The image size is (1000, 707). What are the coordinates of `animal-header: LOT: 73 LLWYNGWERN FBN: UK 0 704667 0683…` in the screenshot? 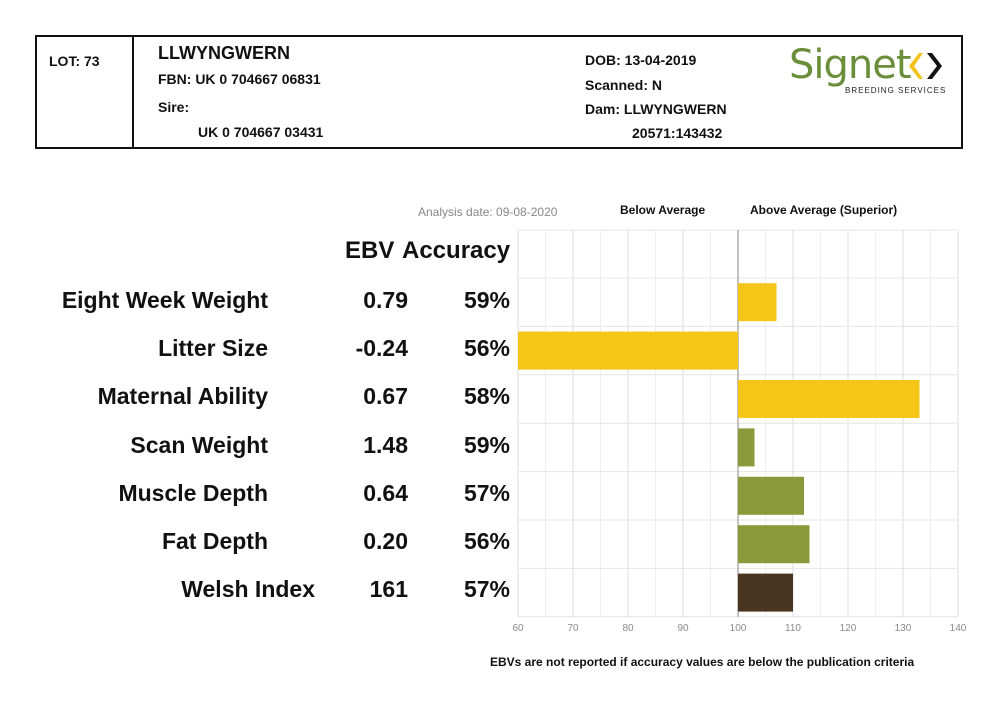 It's located at (499, 92).